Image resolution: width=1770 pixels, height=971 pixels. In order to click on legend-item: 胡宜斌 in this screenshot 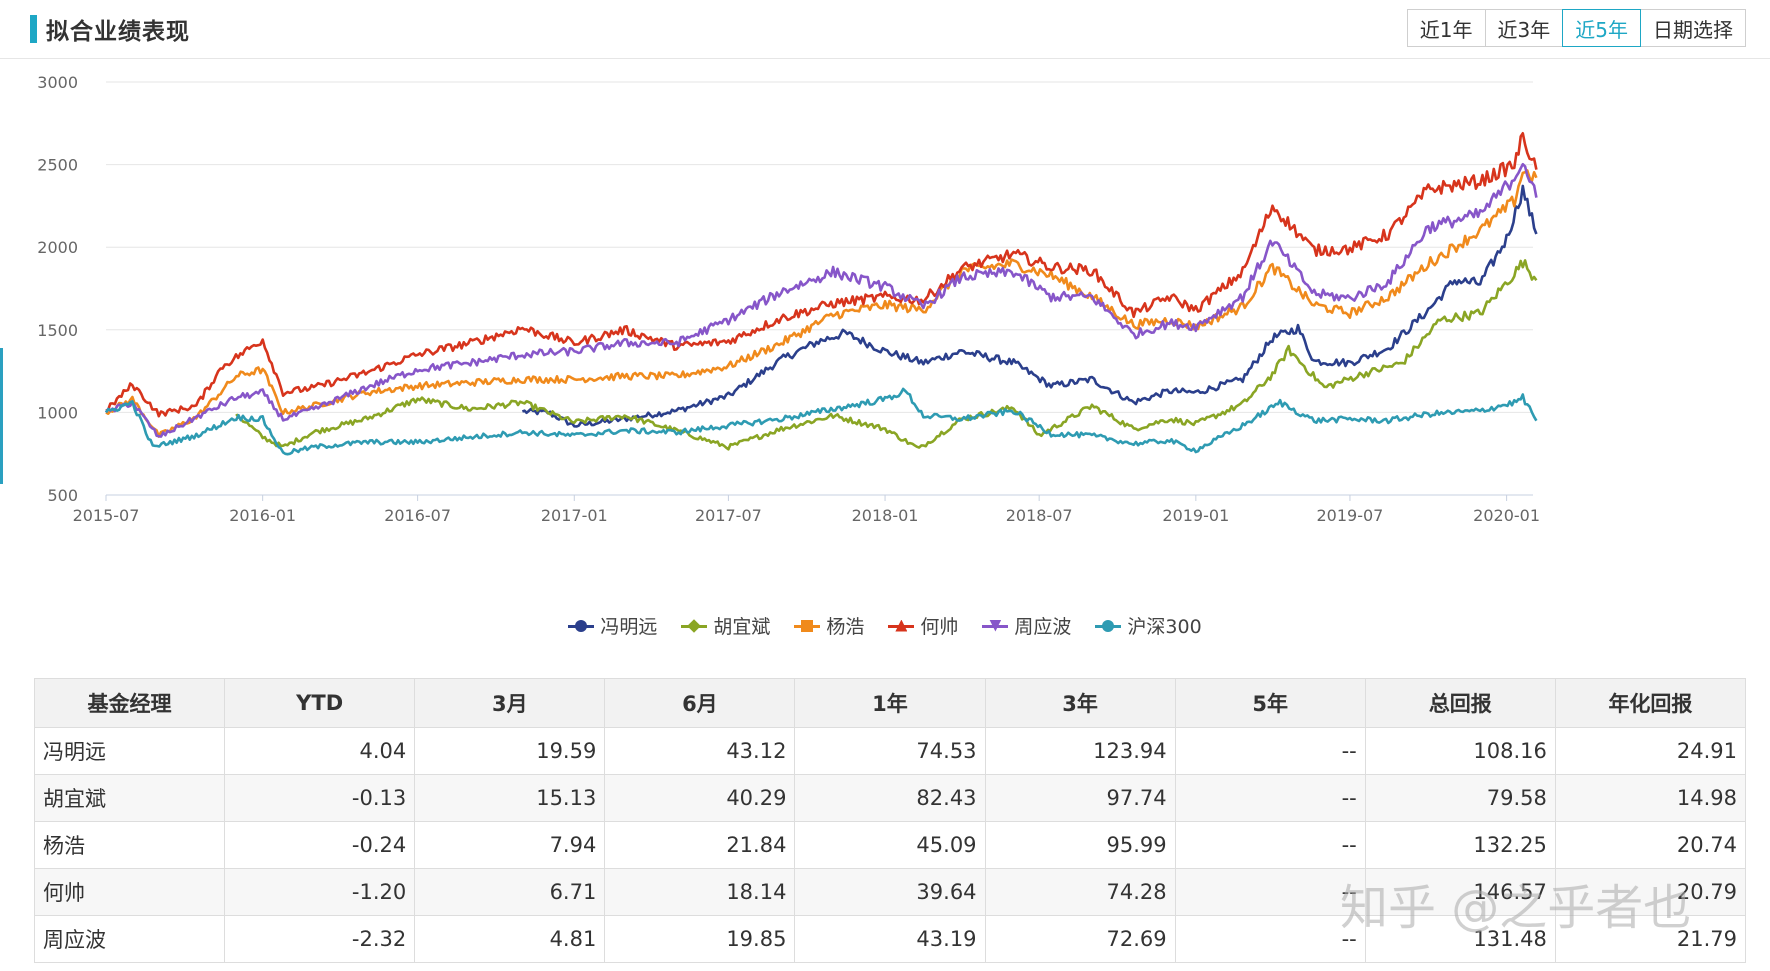, I will do `click(725, 625)`.